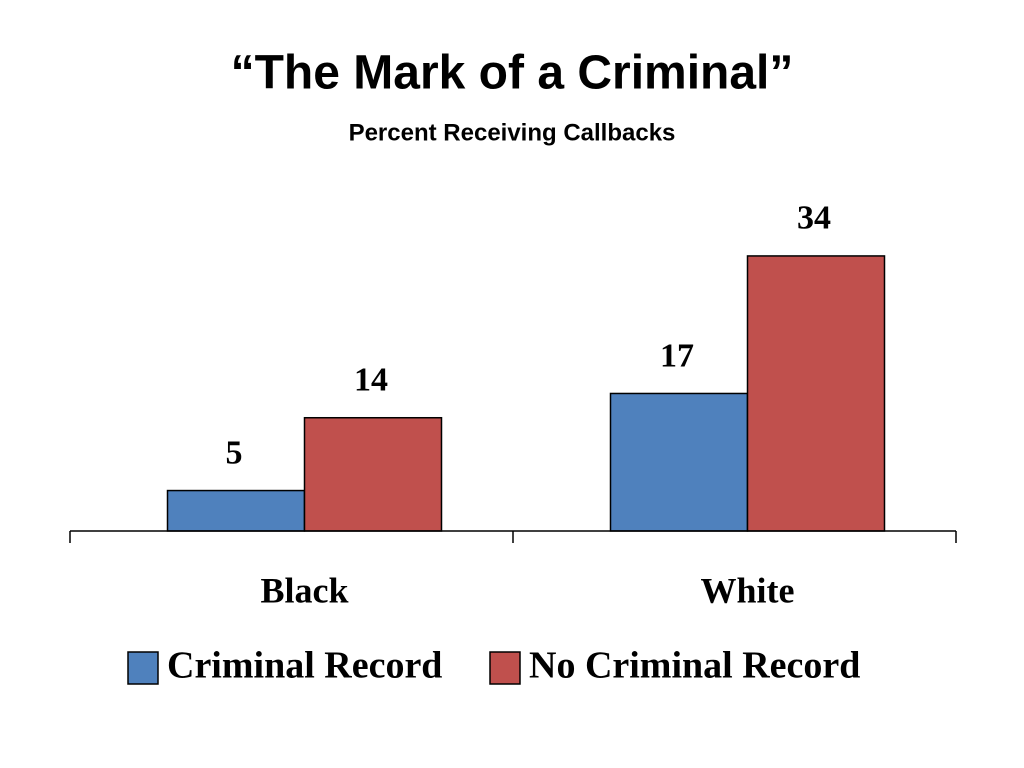 This screenshot has height=768, width=1024. Describe the element at coordinates (304, 666) in the screenshot. I see `legend-label: Criminal Record` at that location.